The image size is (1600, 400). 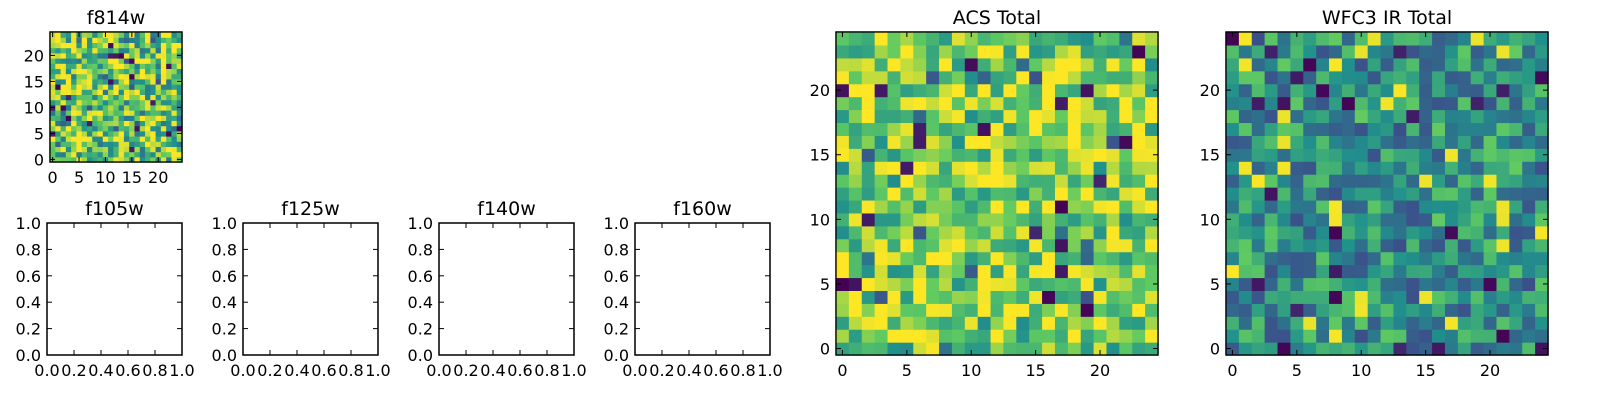 What do you see at coordinates (350, 370) in the screenshot?
I see `x-tick-label: 0.8` at bounding box center [350, 370].